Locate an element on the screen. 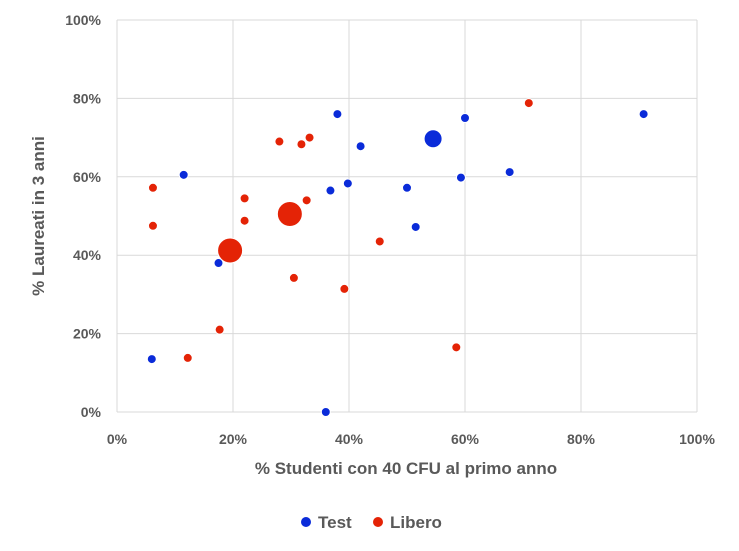 The image size is (739, 551). x-tick-label: 40% is located at coordinates (349, 439).